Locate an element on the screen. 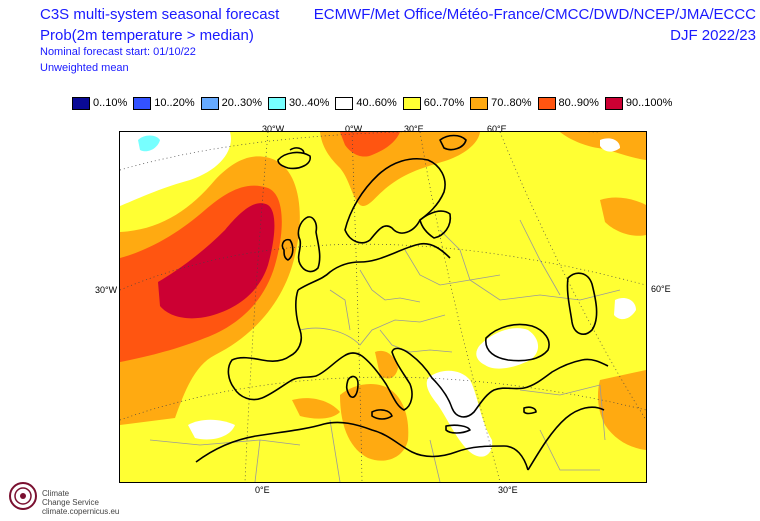 Image resolution: width=760 pixels, height=521 pixels. field-40-60-northeast is located at coordinates (610, 145).